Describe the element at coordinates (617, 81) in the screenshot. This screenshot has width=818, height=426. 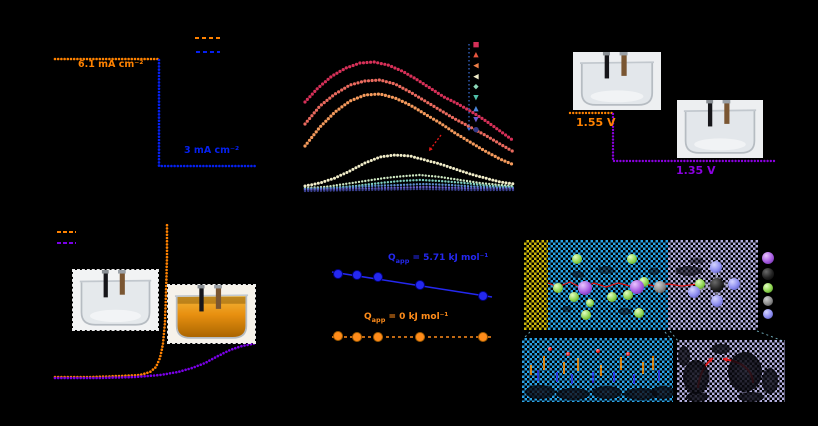
I see `beaker-photo-1p55V` at that location.